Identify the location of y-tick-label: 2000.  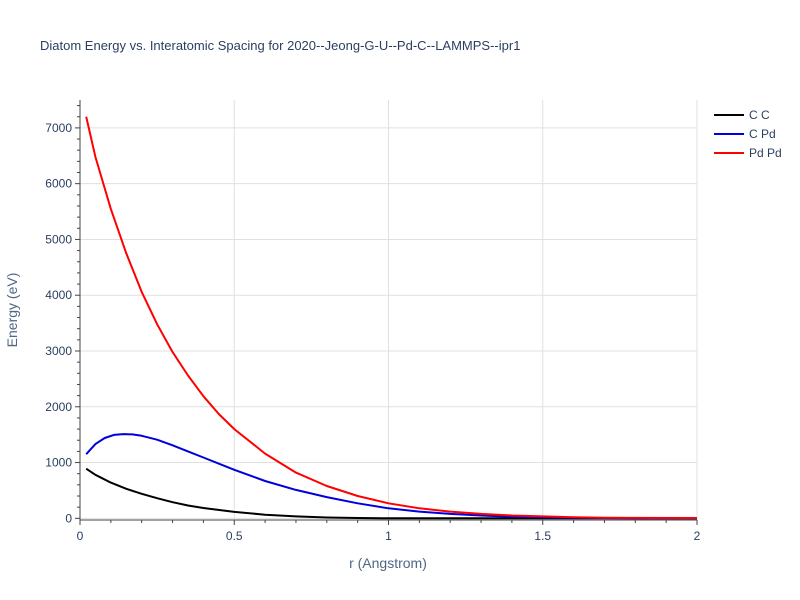
(58, 407).